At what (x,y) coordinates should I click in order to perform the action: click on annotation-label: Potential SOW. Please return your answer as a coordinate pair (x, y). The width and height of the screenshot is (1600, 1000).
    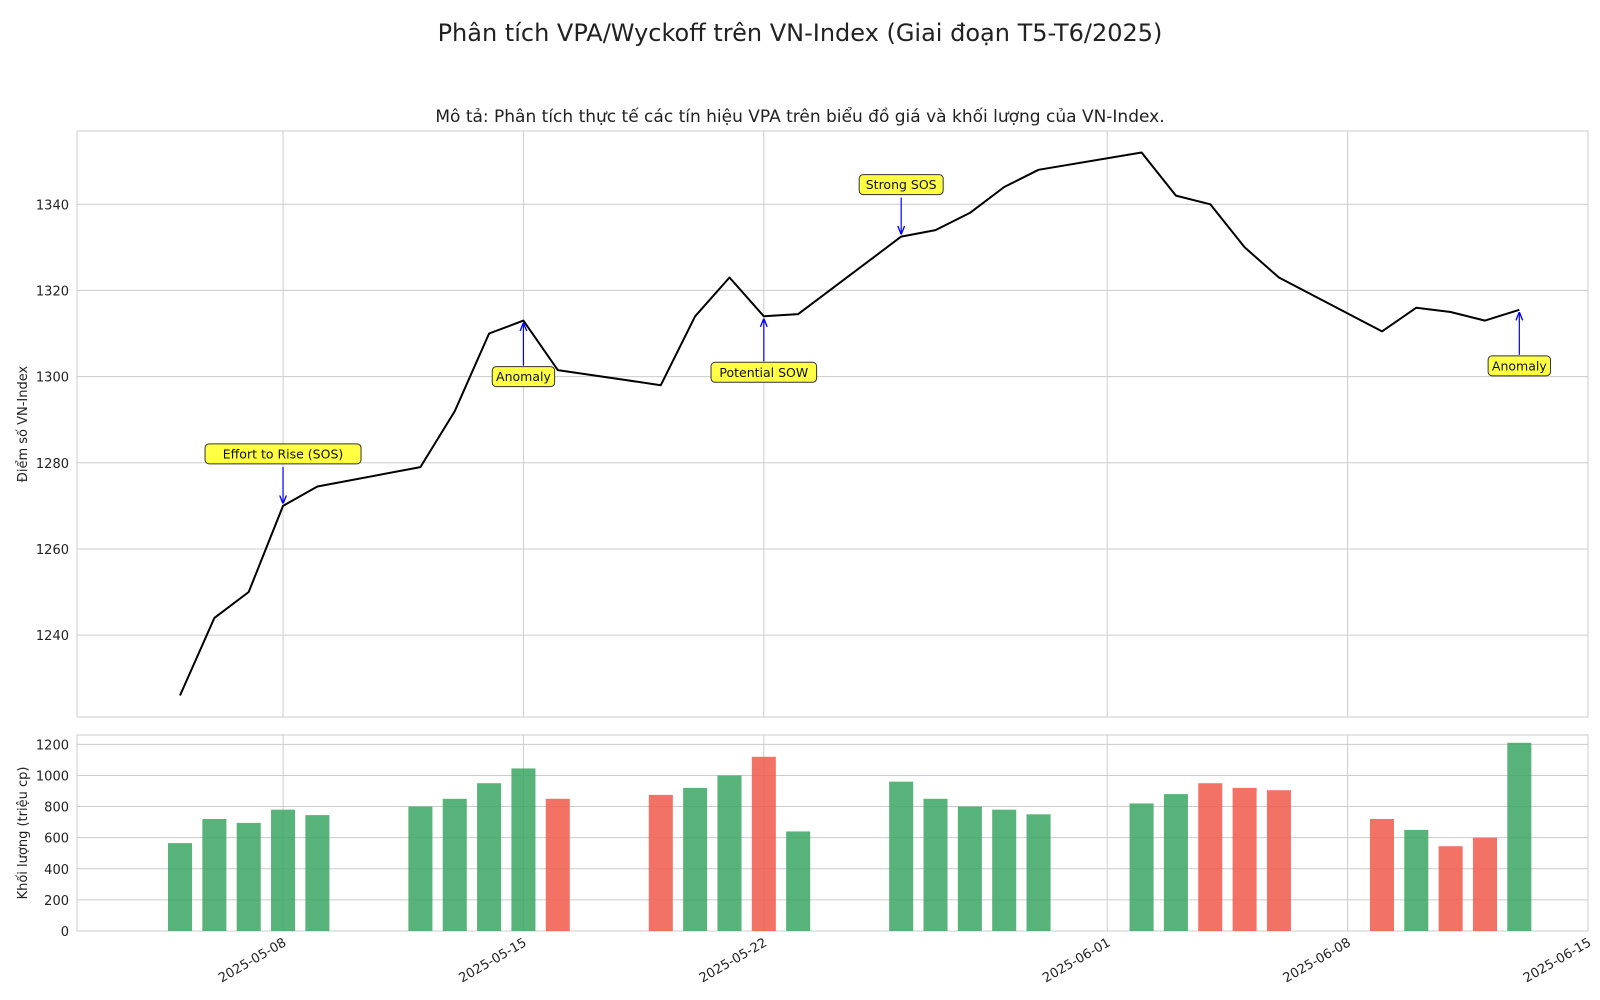
    Looking at the image, I should click on (763, 372).